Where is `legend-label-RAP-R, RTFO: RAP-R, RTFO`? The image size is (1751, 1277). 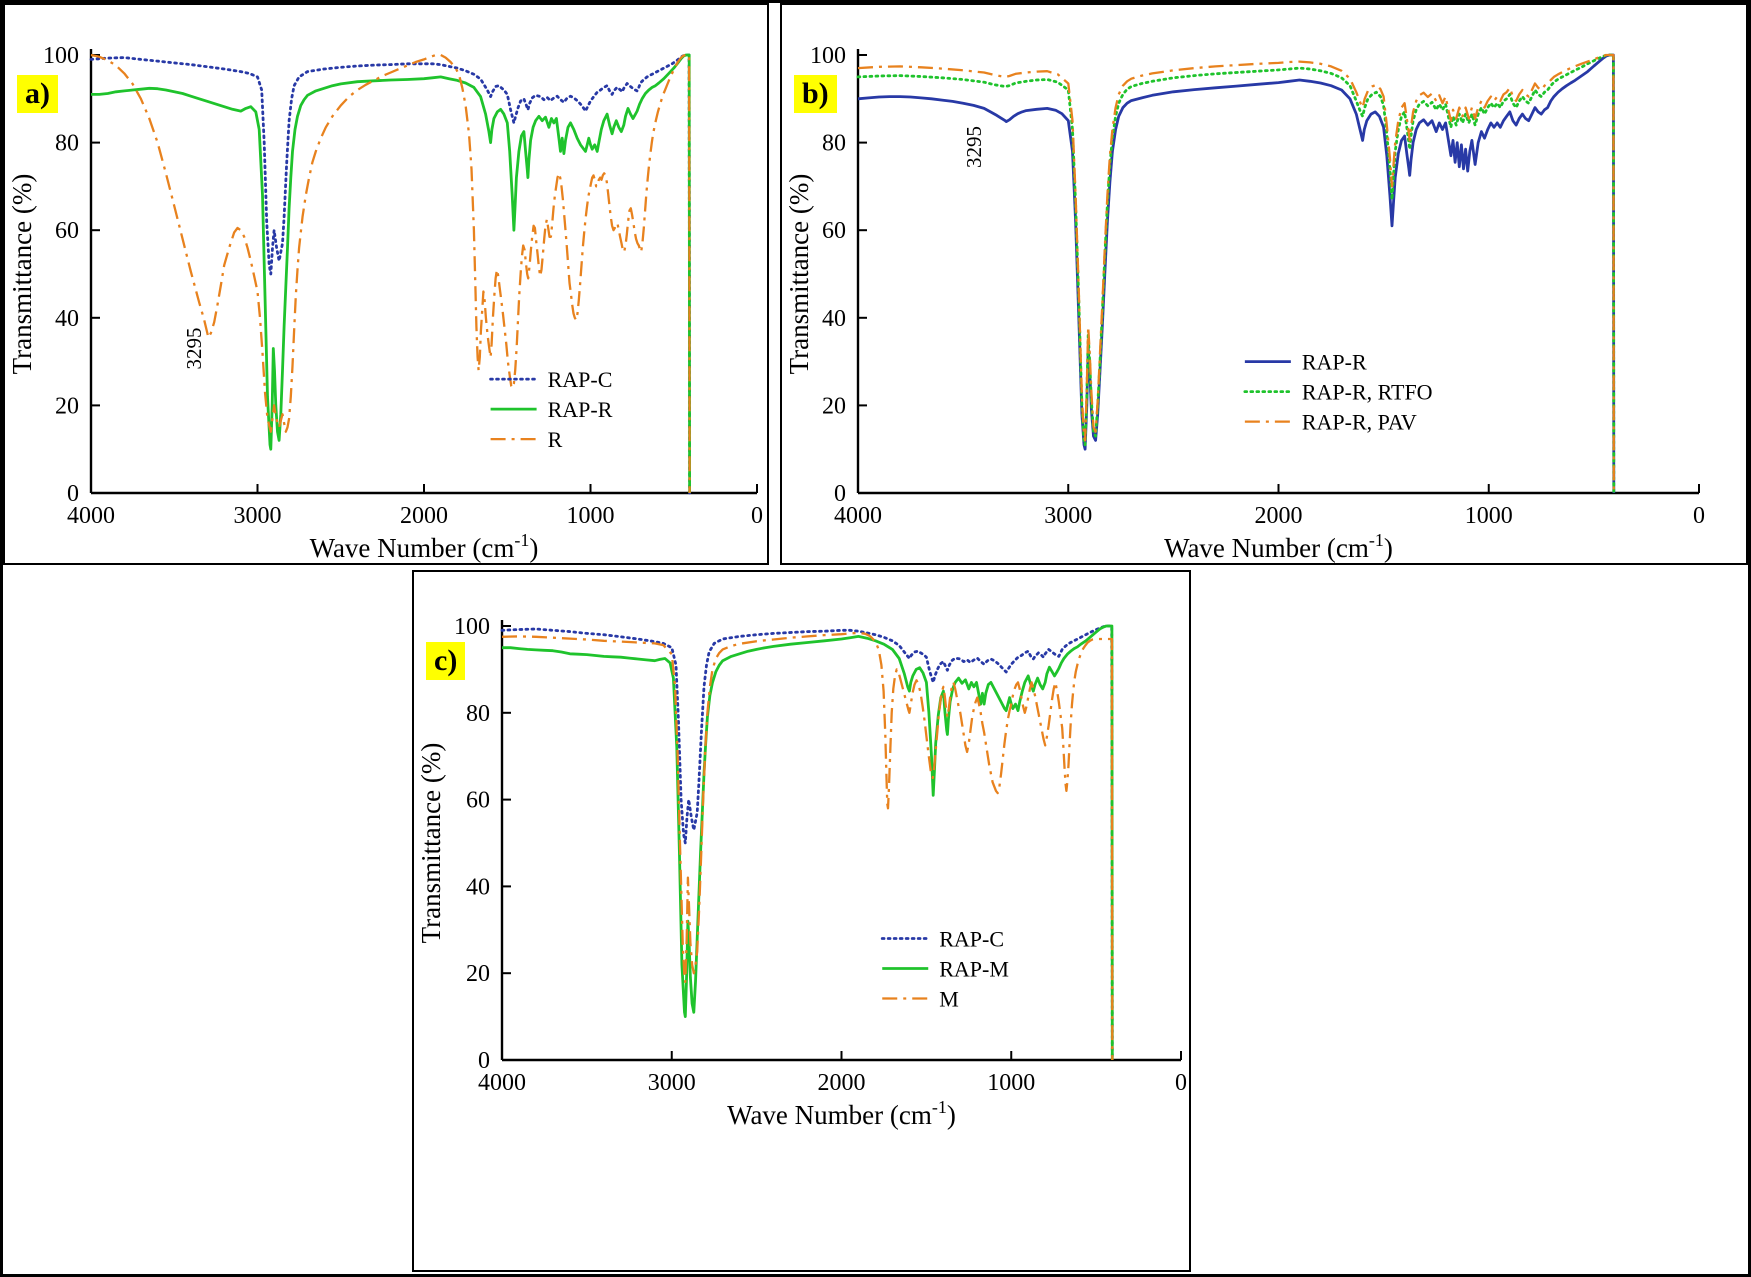
legend-label-RAP-R, RTFO: RAP-R, RTFO is located at coordinates (1367, 392).